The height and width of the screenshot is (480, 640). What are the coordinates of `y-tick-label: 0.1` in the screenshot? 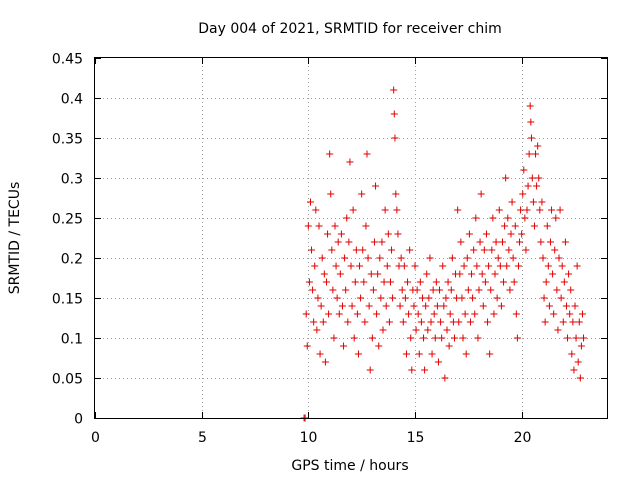 It's located at (72, 340).